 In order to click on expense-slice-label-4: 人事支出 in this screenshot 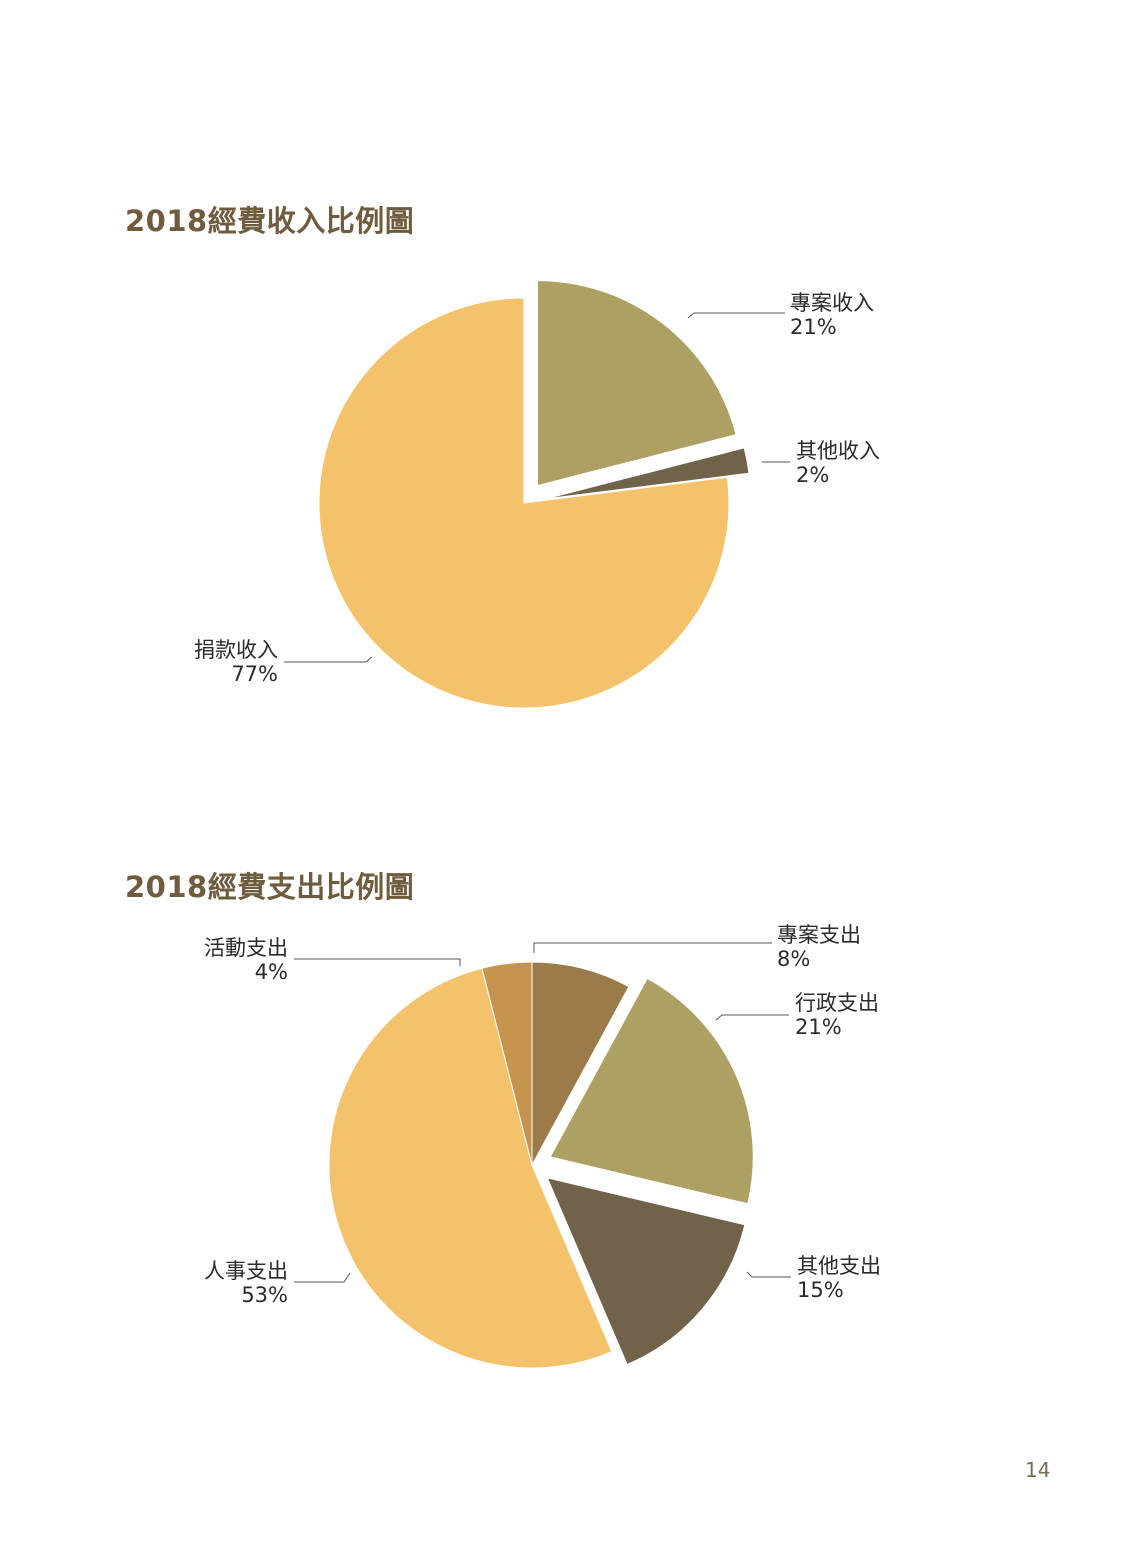, I will do `click(246, 1271)`.